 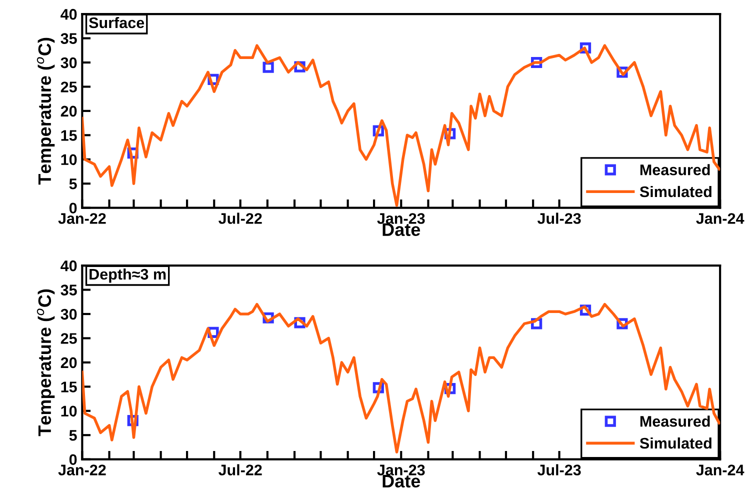 I want to click on annotation: Surface, so click(x=116, y=22).